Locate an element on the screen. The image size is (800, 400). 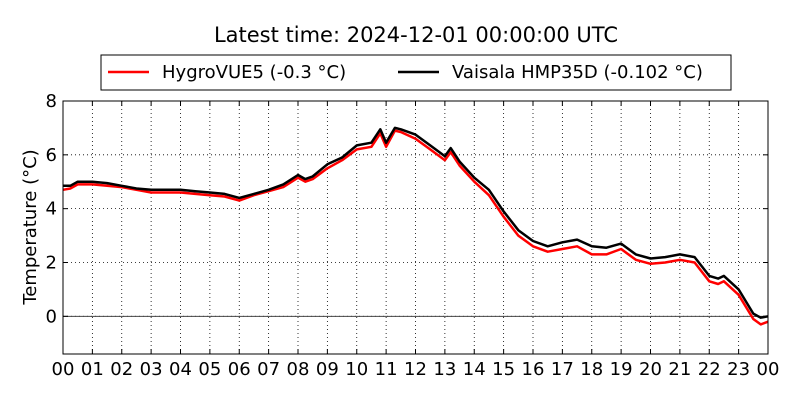
x-tick-label: 17 is located at coordinates (562, 369).